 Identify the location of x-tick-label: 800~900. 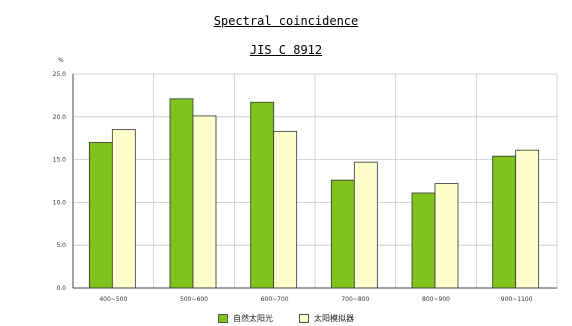
(436, 299).